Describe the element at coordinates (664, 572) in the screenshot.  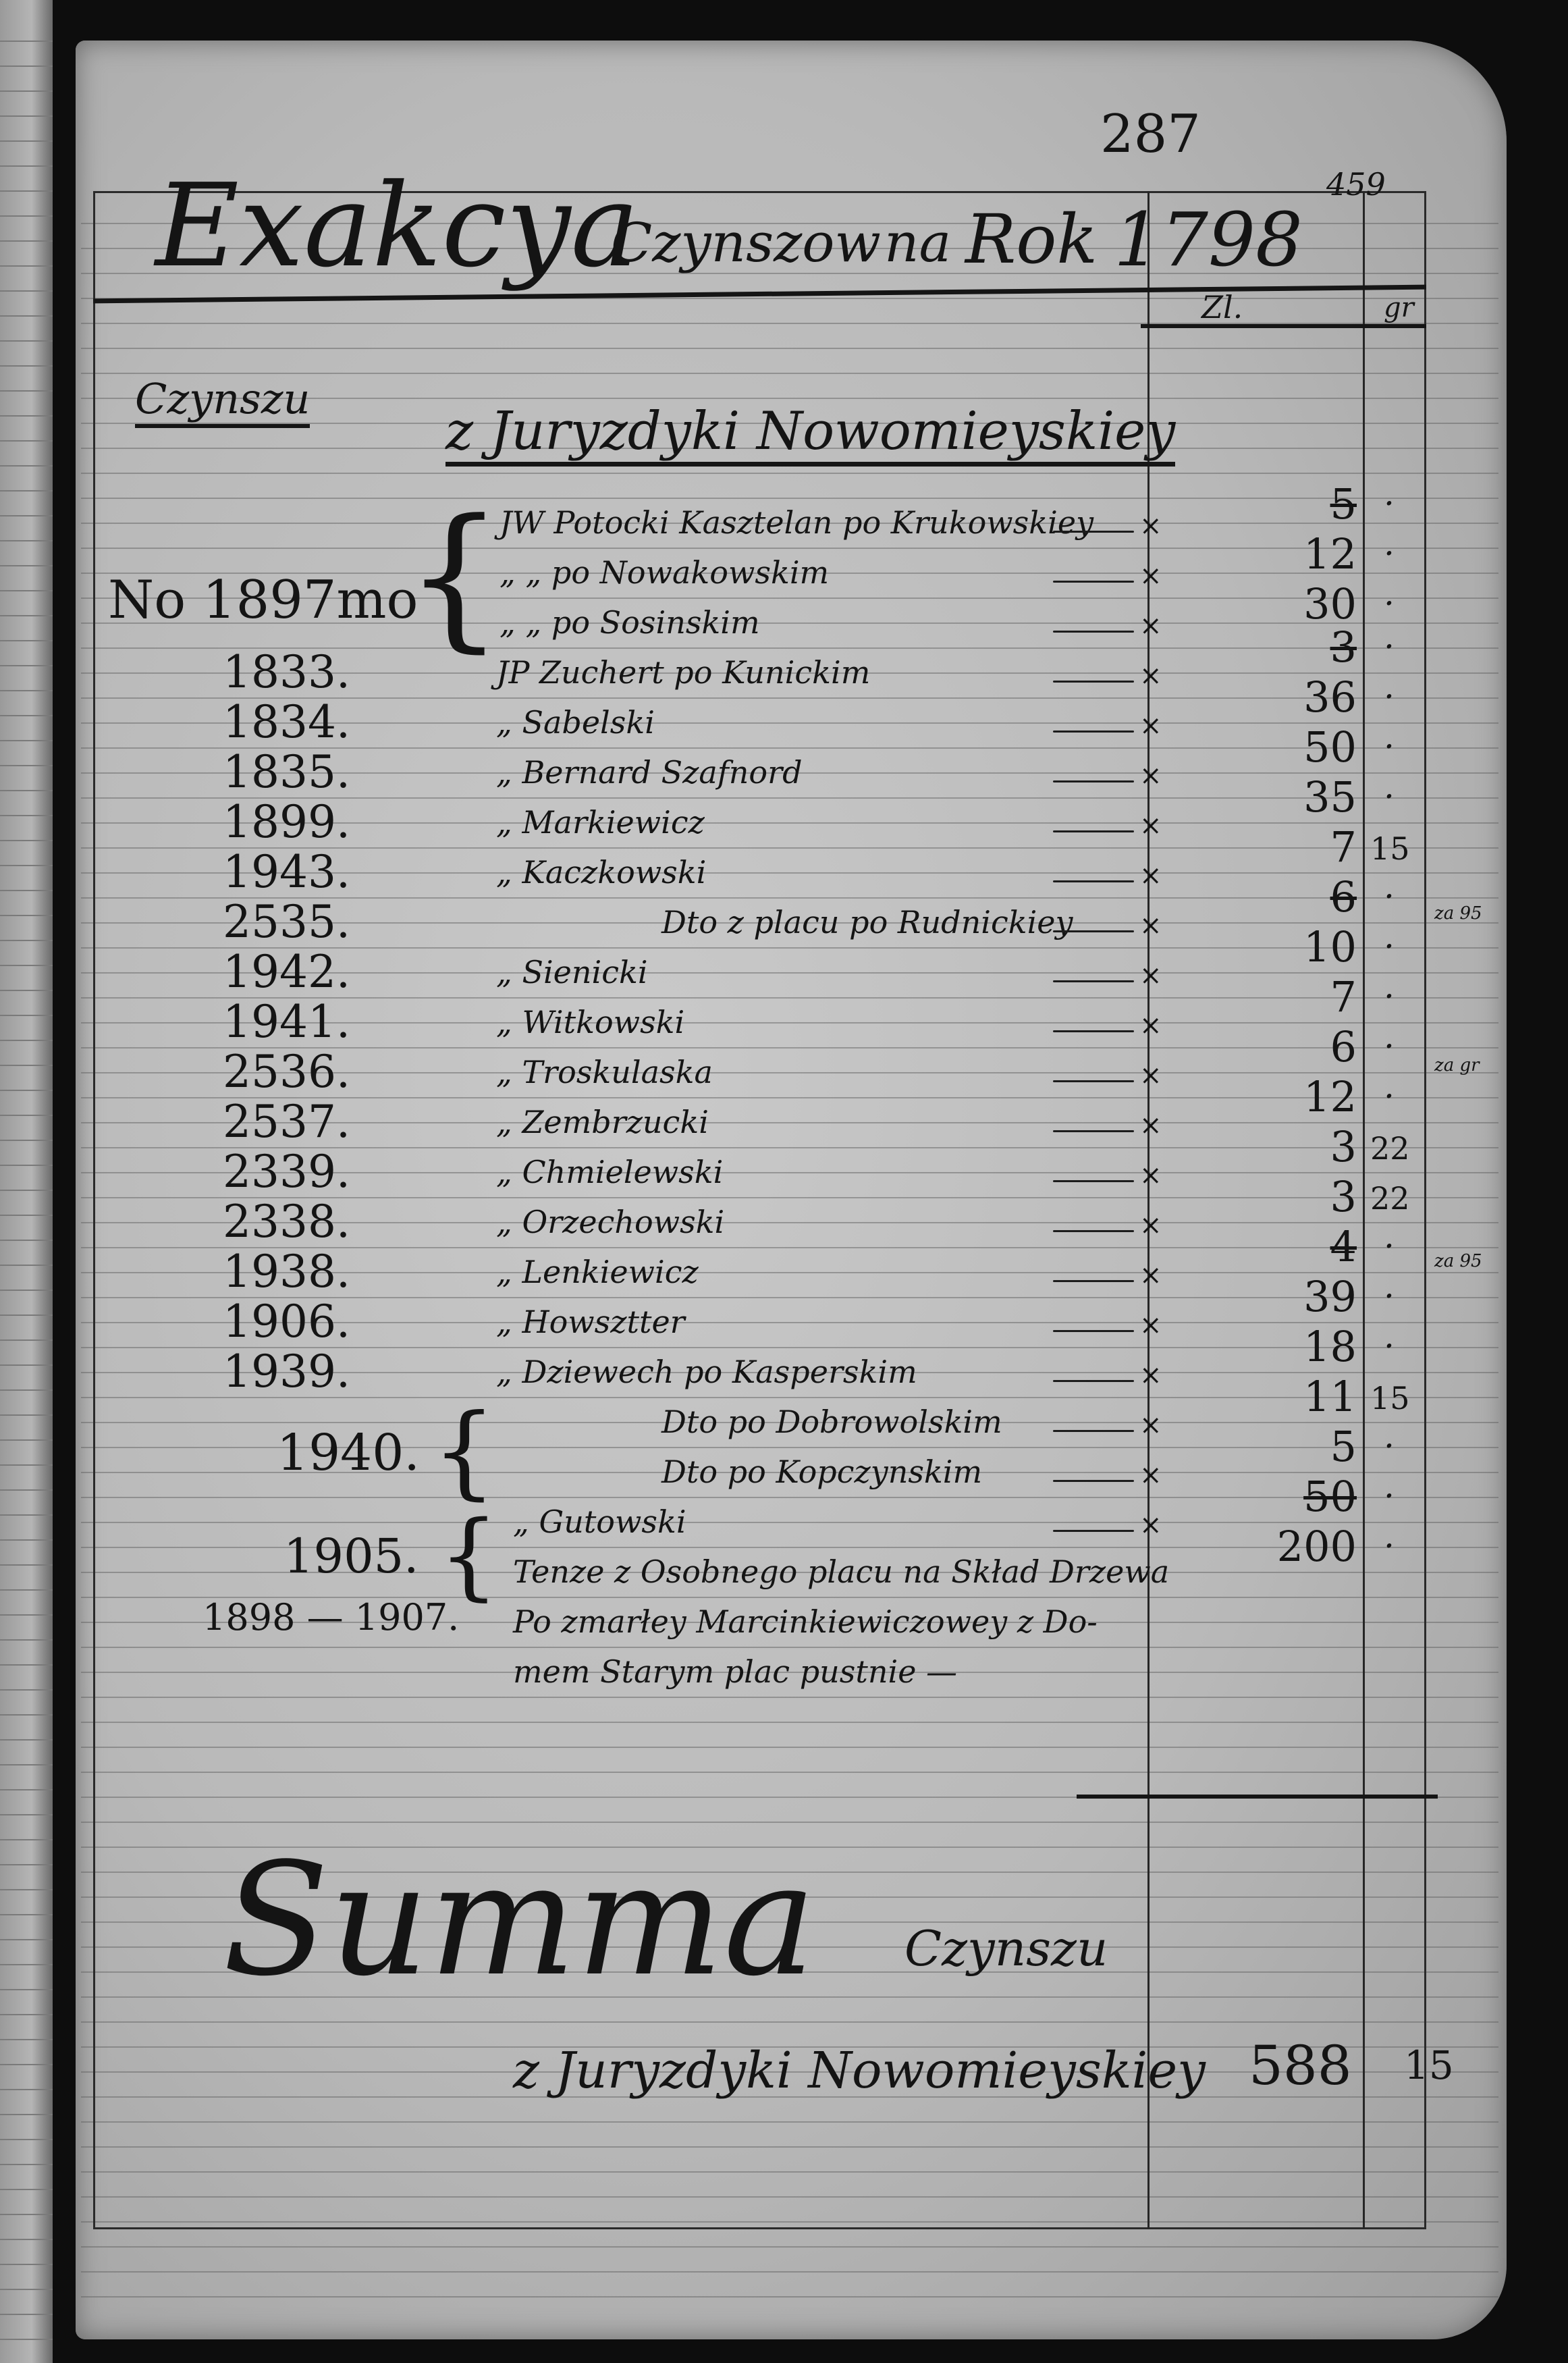
I see `row-name: „ „ po Nowakowskim` at that location.